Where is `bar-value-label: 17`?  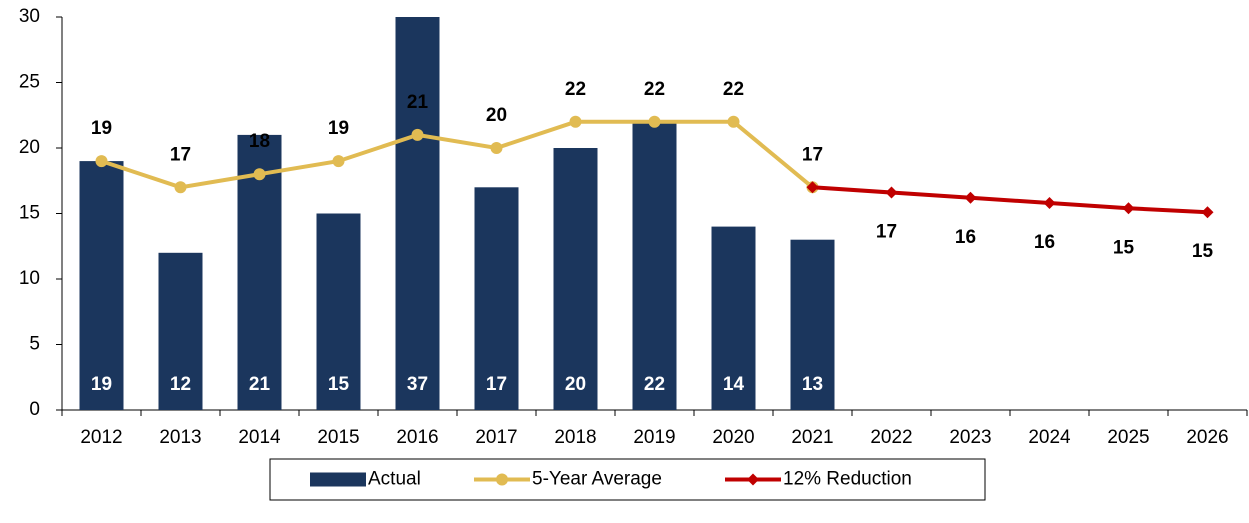 bar-value-label: 17 is located at coordinates (496, 384).